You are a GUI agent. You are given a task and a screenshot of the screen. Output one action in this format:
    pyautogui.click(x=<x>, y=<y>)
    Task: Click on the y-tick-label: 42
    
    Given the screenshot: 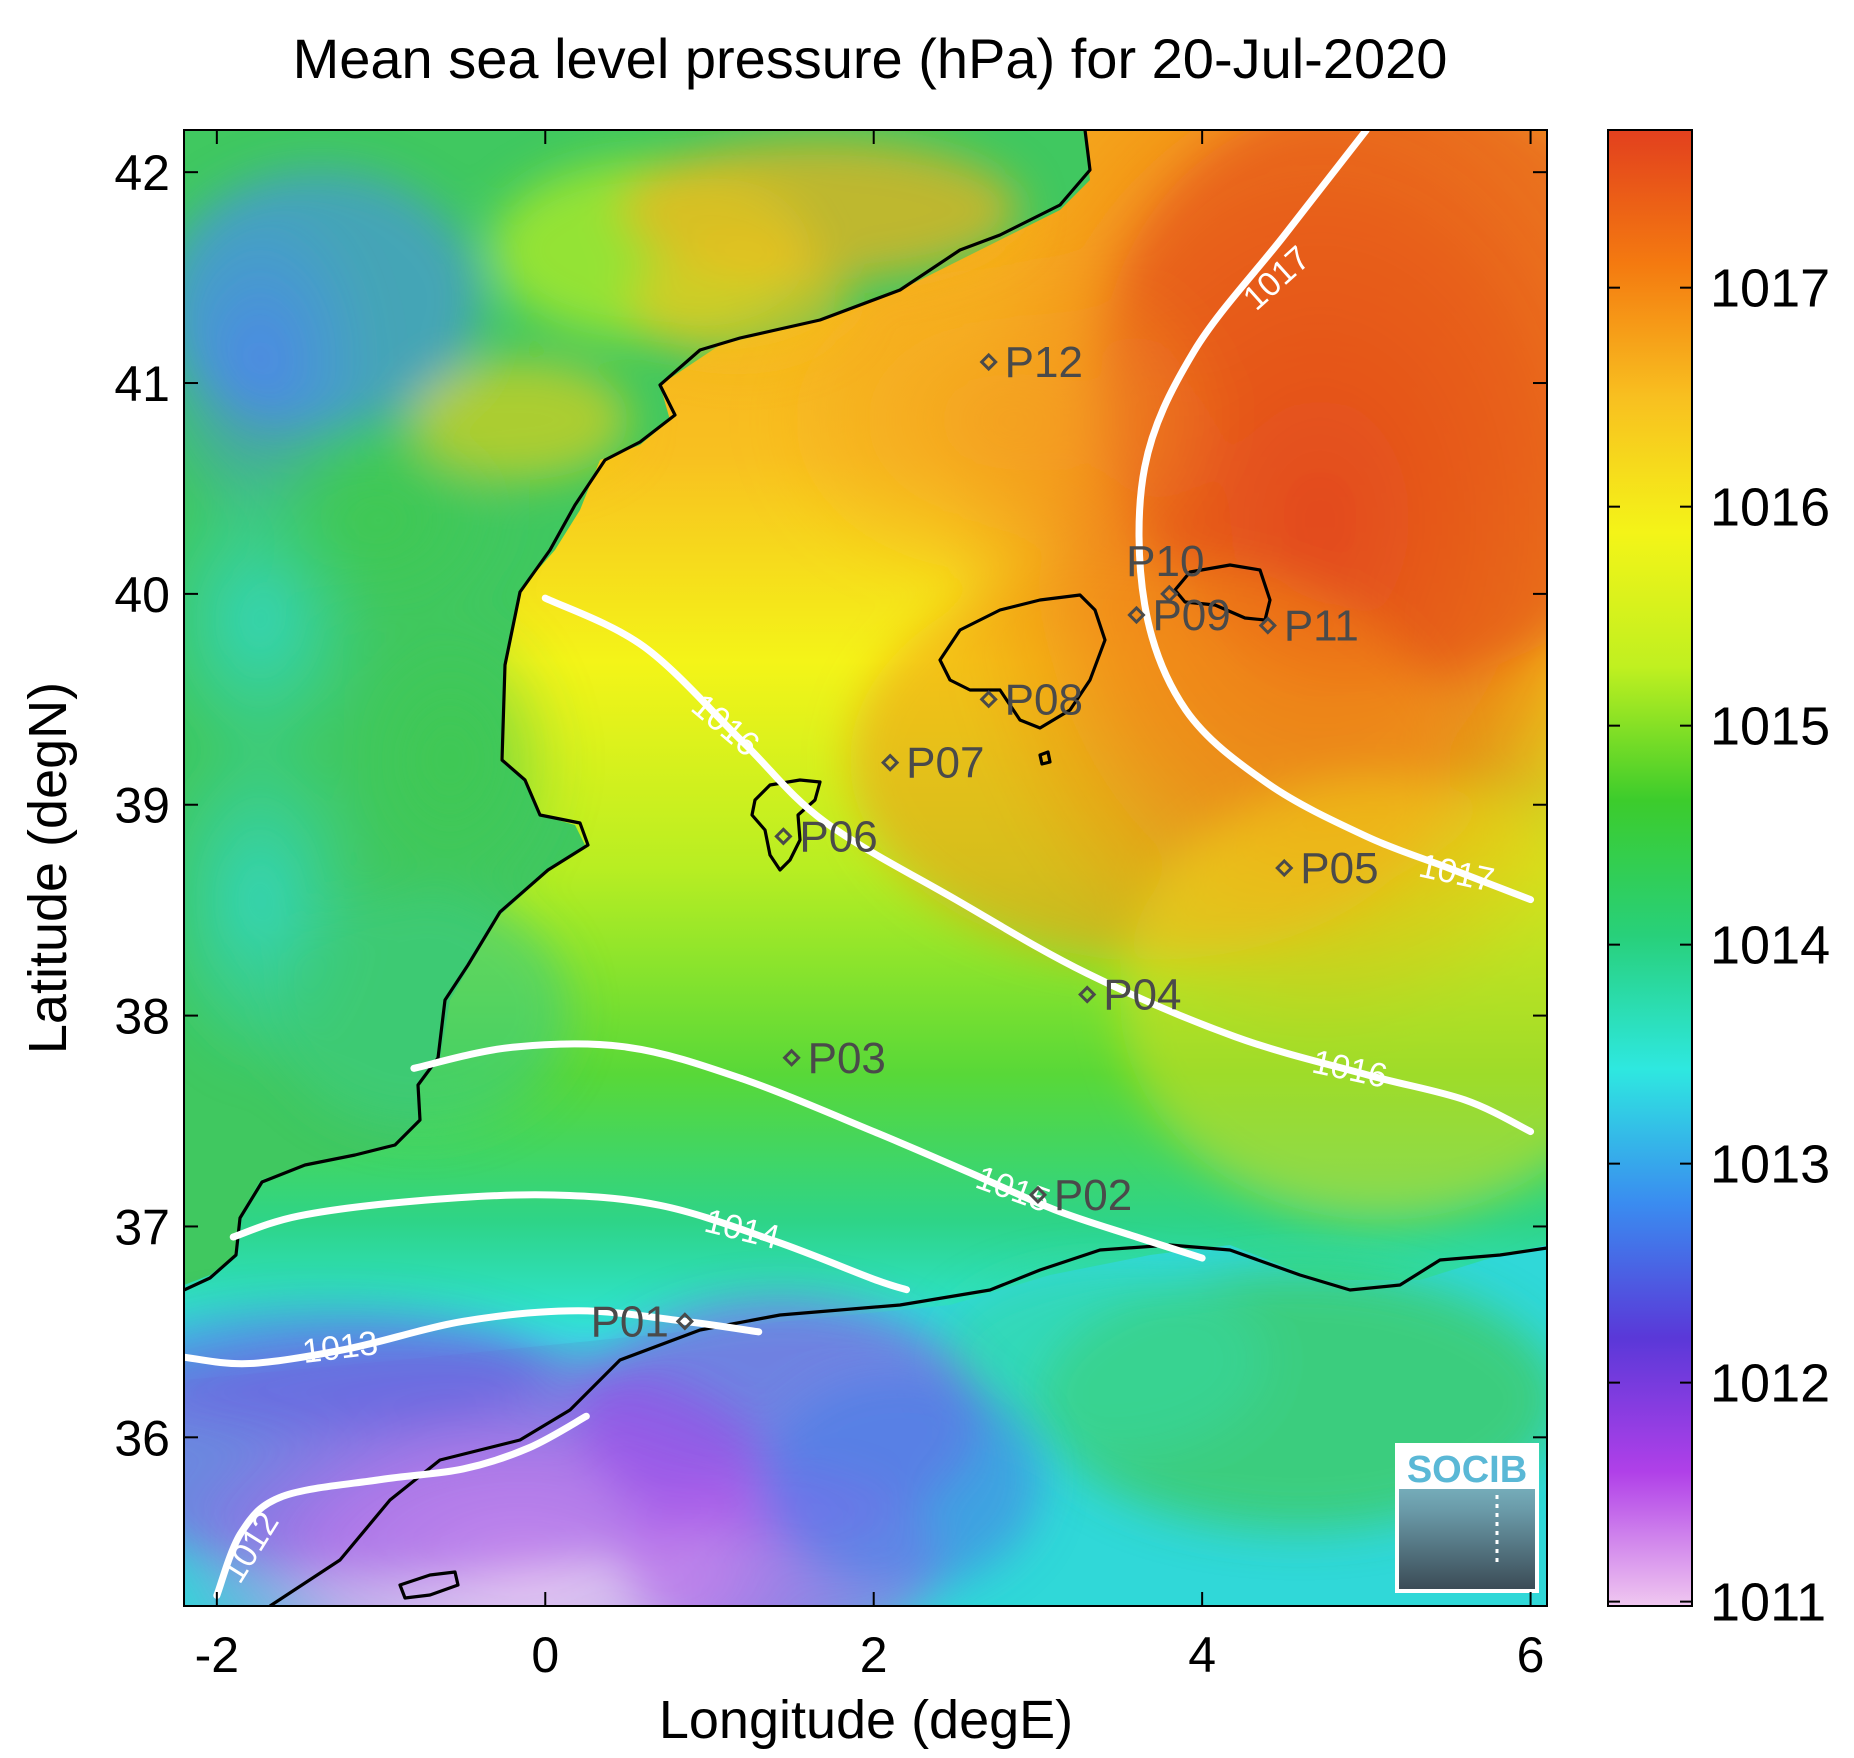 What is the action you would take?
    pyautogui.click(x=142, y=173)
    